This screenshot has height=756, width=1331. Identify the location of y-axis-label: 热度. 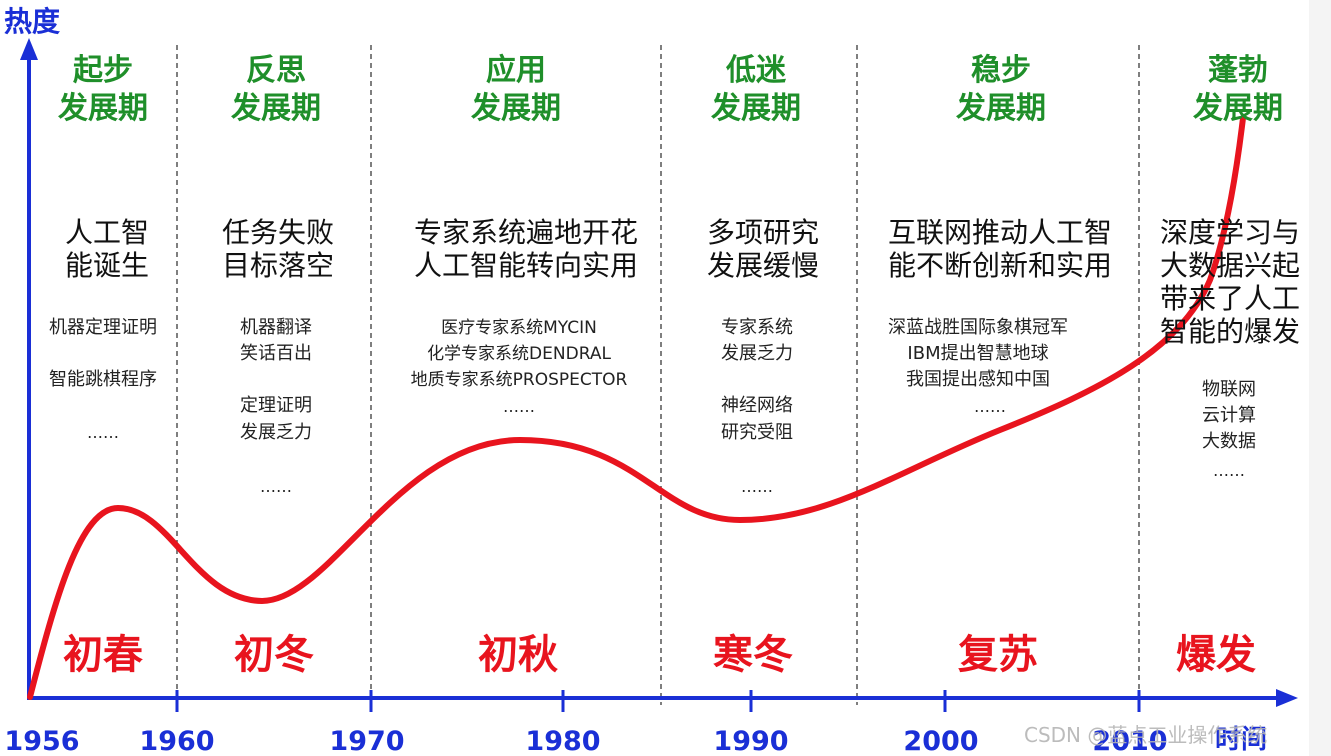
(32, 21).